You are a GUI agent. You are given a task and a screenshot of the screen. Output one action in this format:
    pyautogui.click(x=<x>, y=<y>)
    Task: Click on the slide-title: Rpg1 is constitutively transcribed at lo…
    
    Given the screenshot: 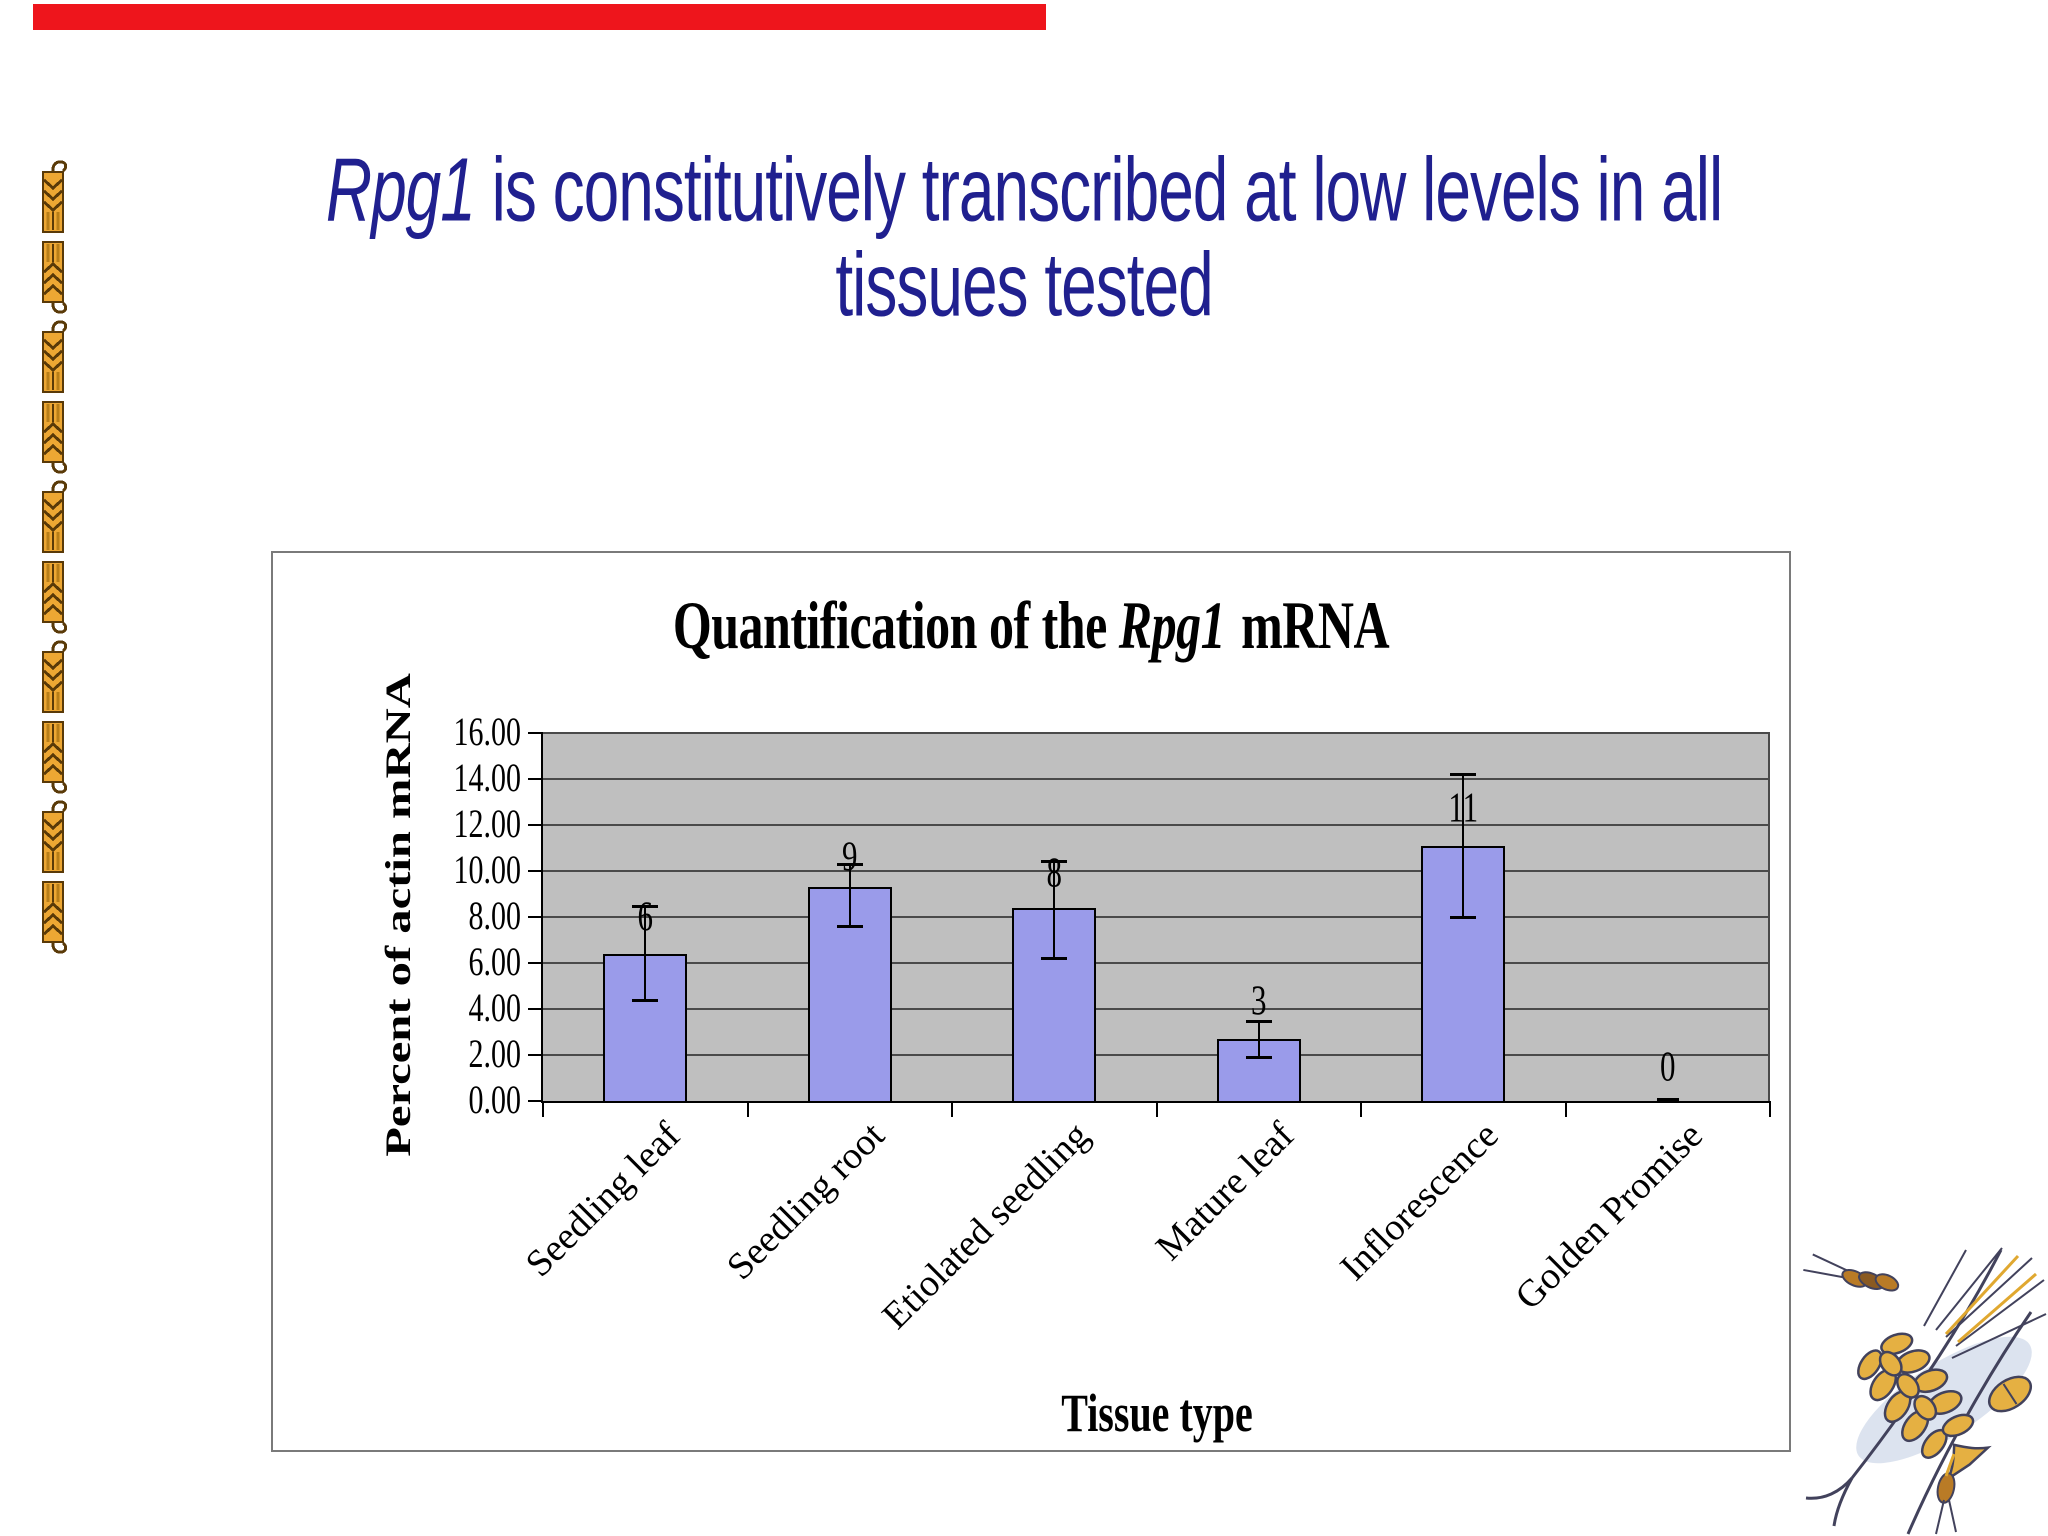 What is the action you would take?
    pyautogui.click(x=1024, y=237)
    